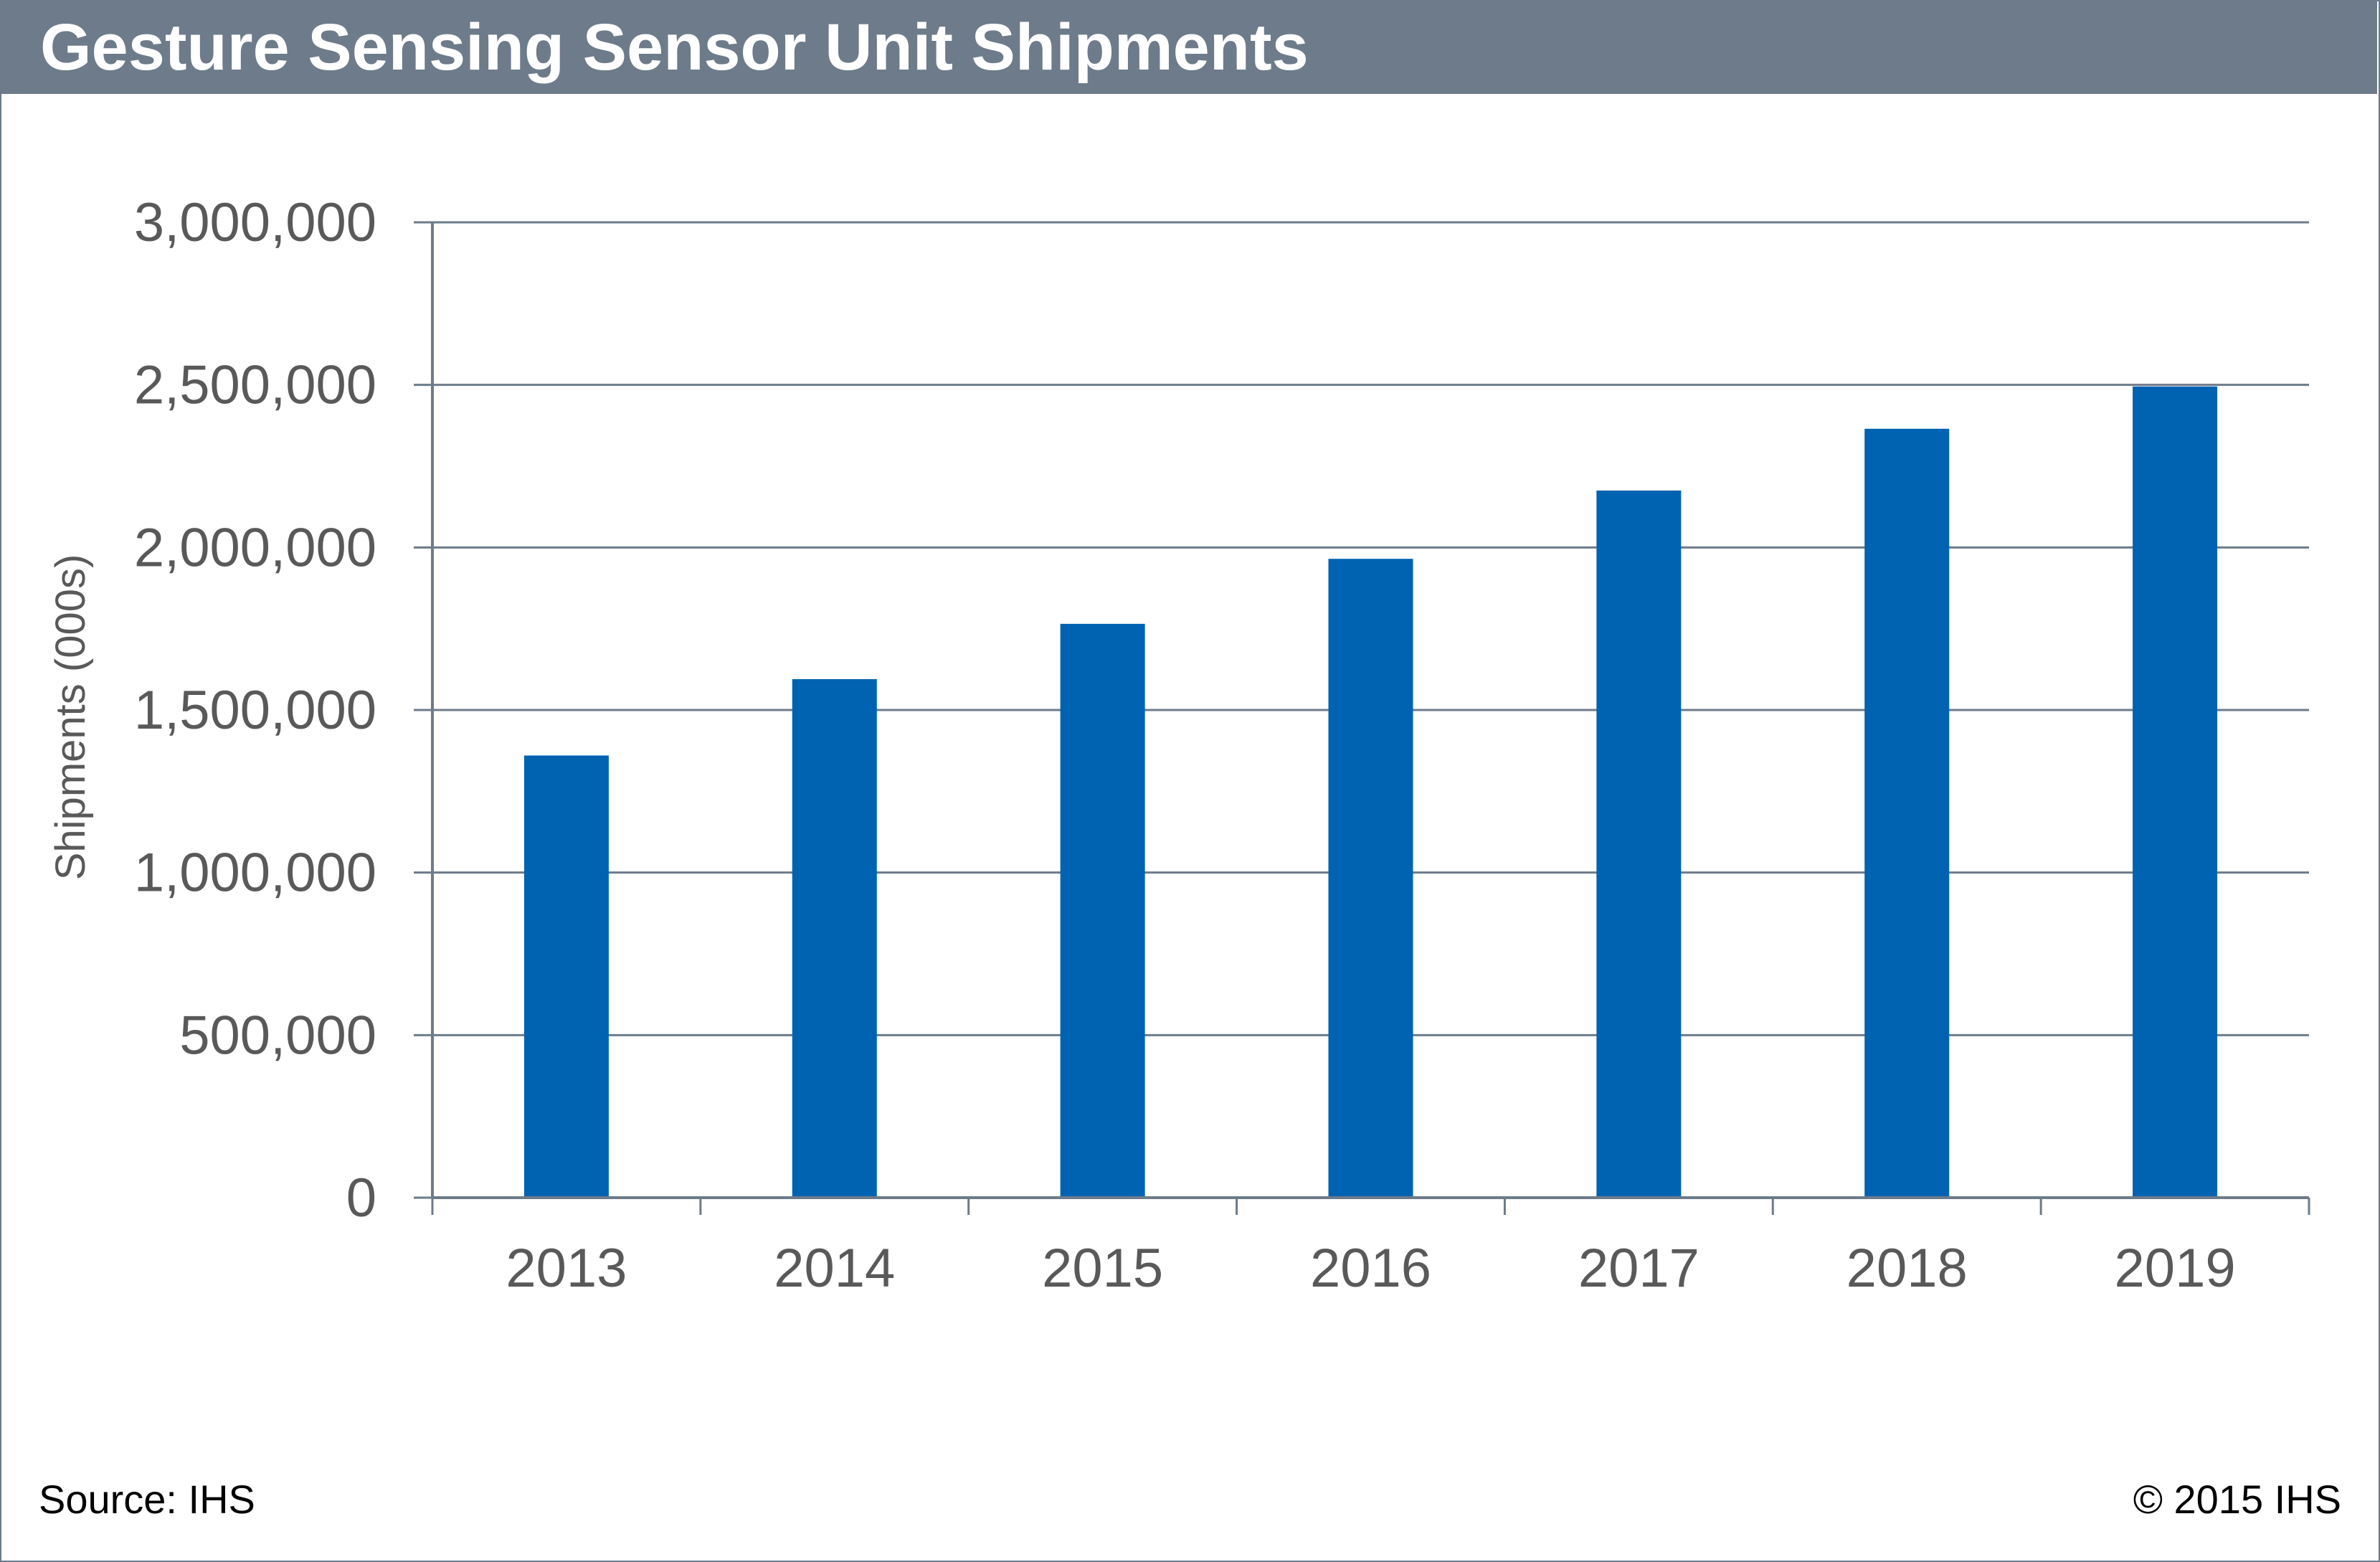  Describe the element at coordinates (1370, 878) in the screenshot. I see `bar-2016` at that location.